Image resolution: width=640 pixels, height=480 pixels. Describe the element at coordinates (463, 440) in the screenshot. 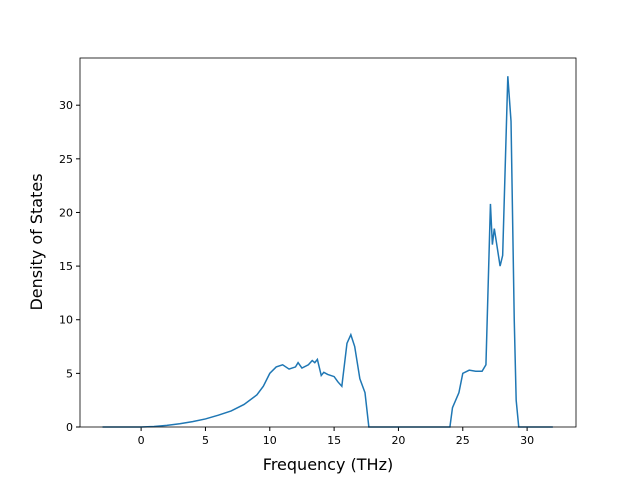

I see `x-tick-label: 25` at that location.